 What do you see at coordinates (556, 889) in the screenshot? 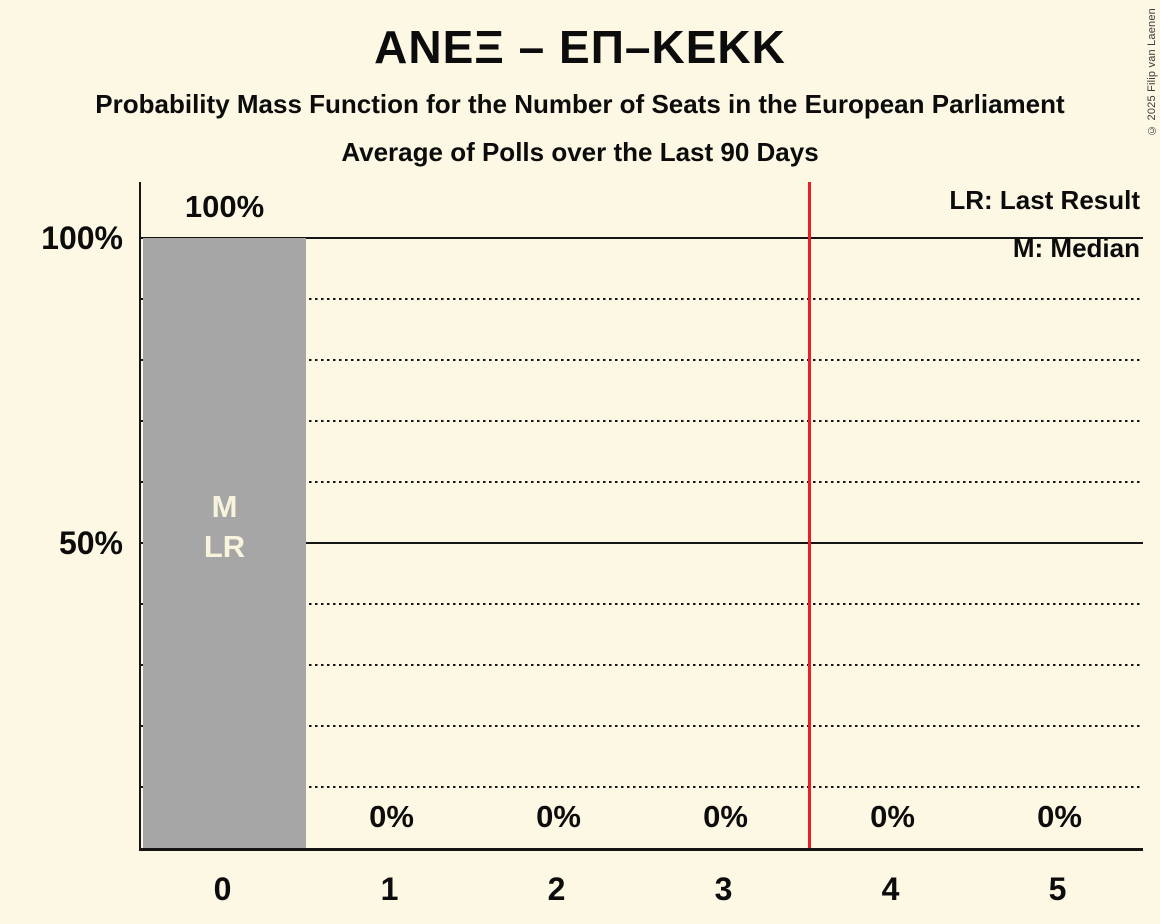
I see `x-tick-label-2: 2` at bounding box center [556, 889].